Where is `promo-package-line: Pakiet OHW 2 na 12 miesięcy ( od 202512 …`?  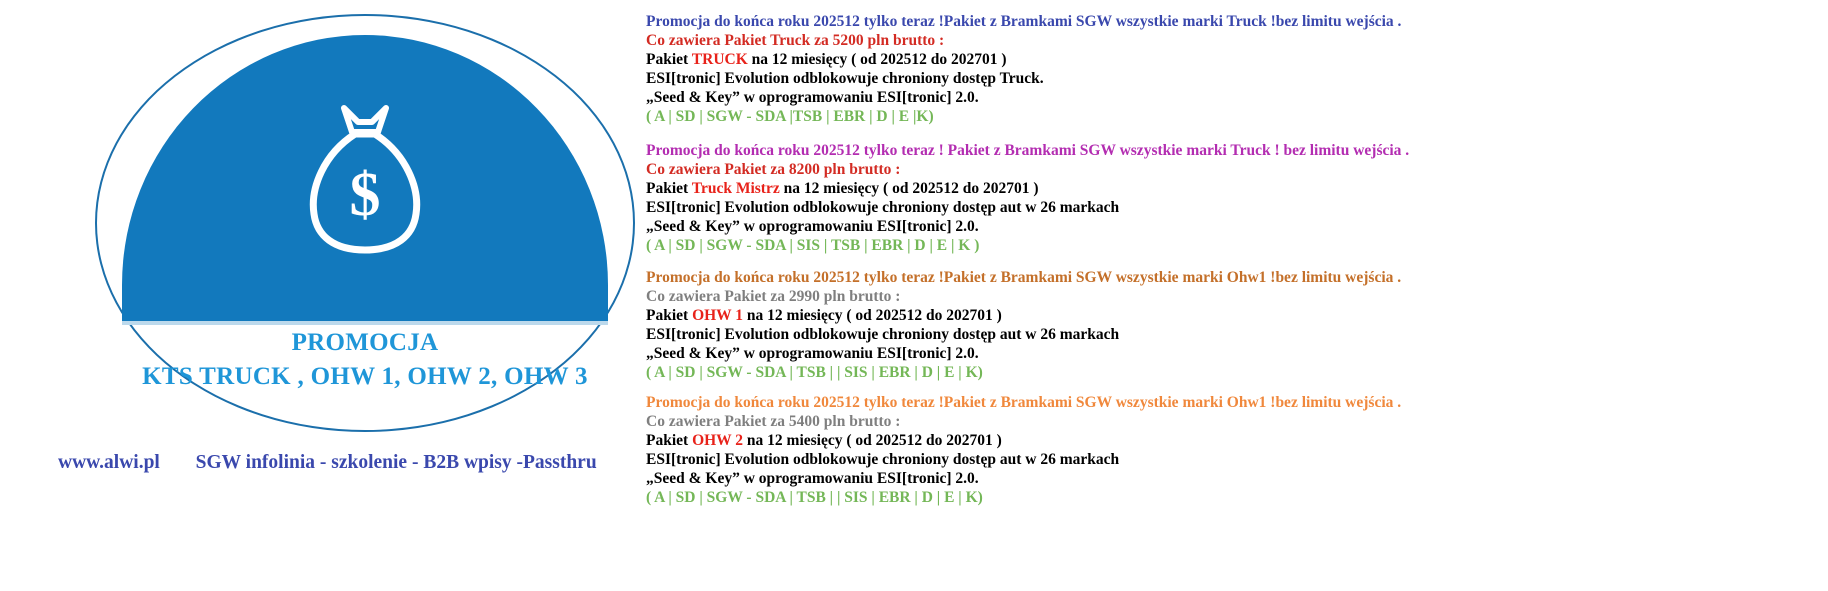
promo-package-line: Pakiet OHW 2 na 12 miesięcy ( od 202512 … is located at coordinates (1237, 440).